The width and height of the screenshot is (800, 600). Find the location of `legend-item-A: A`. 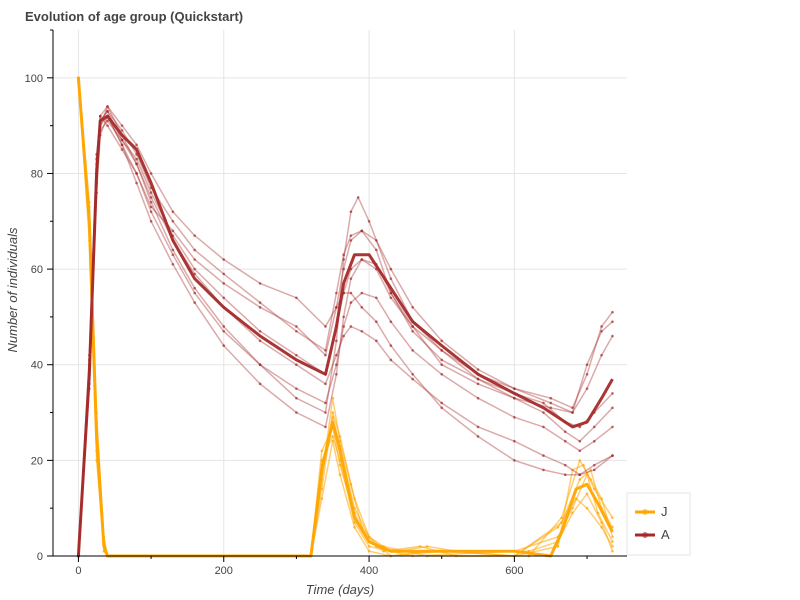

legend-item-A: A is located at coordinates (652, 534).